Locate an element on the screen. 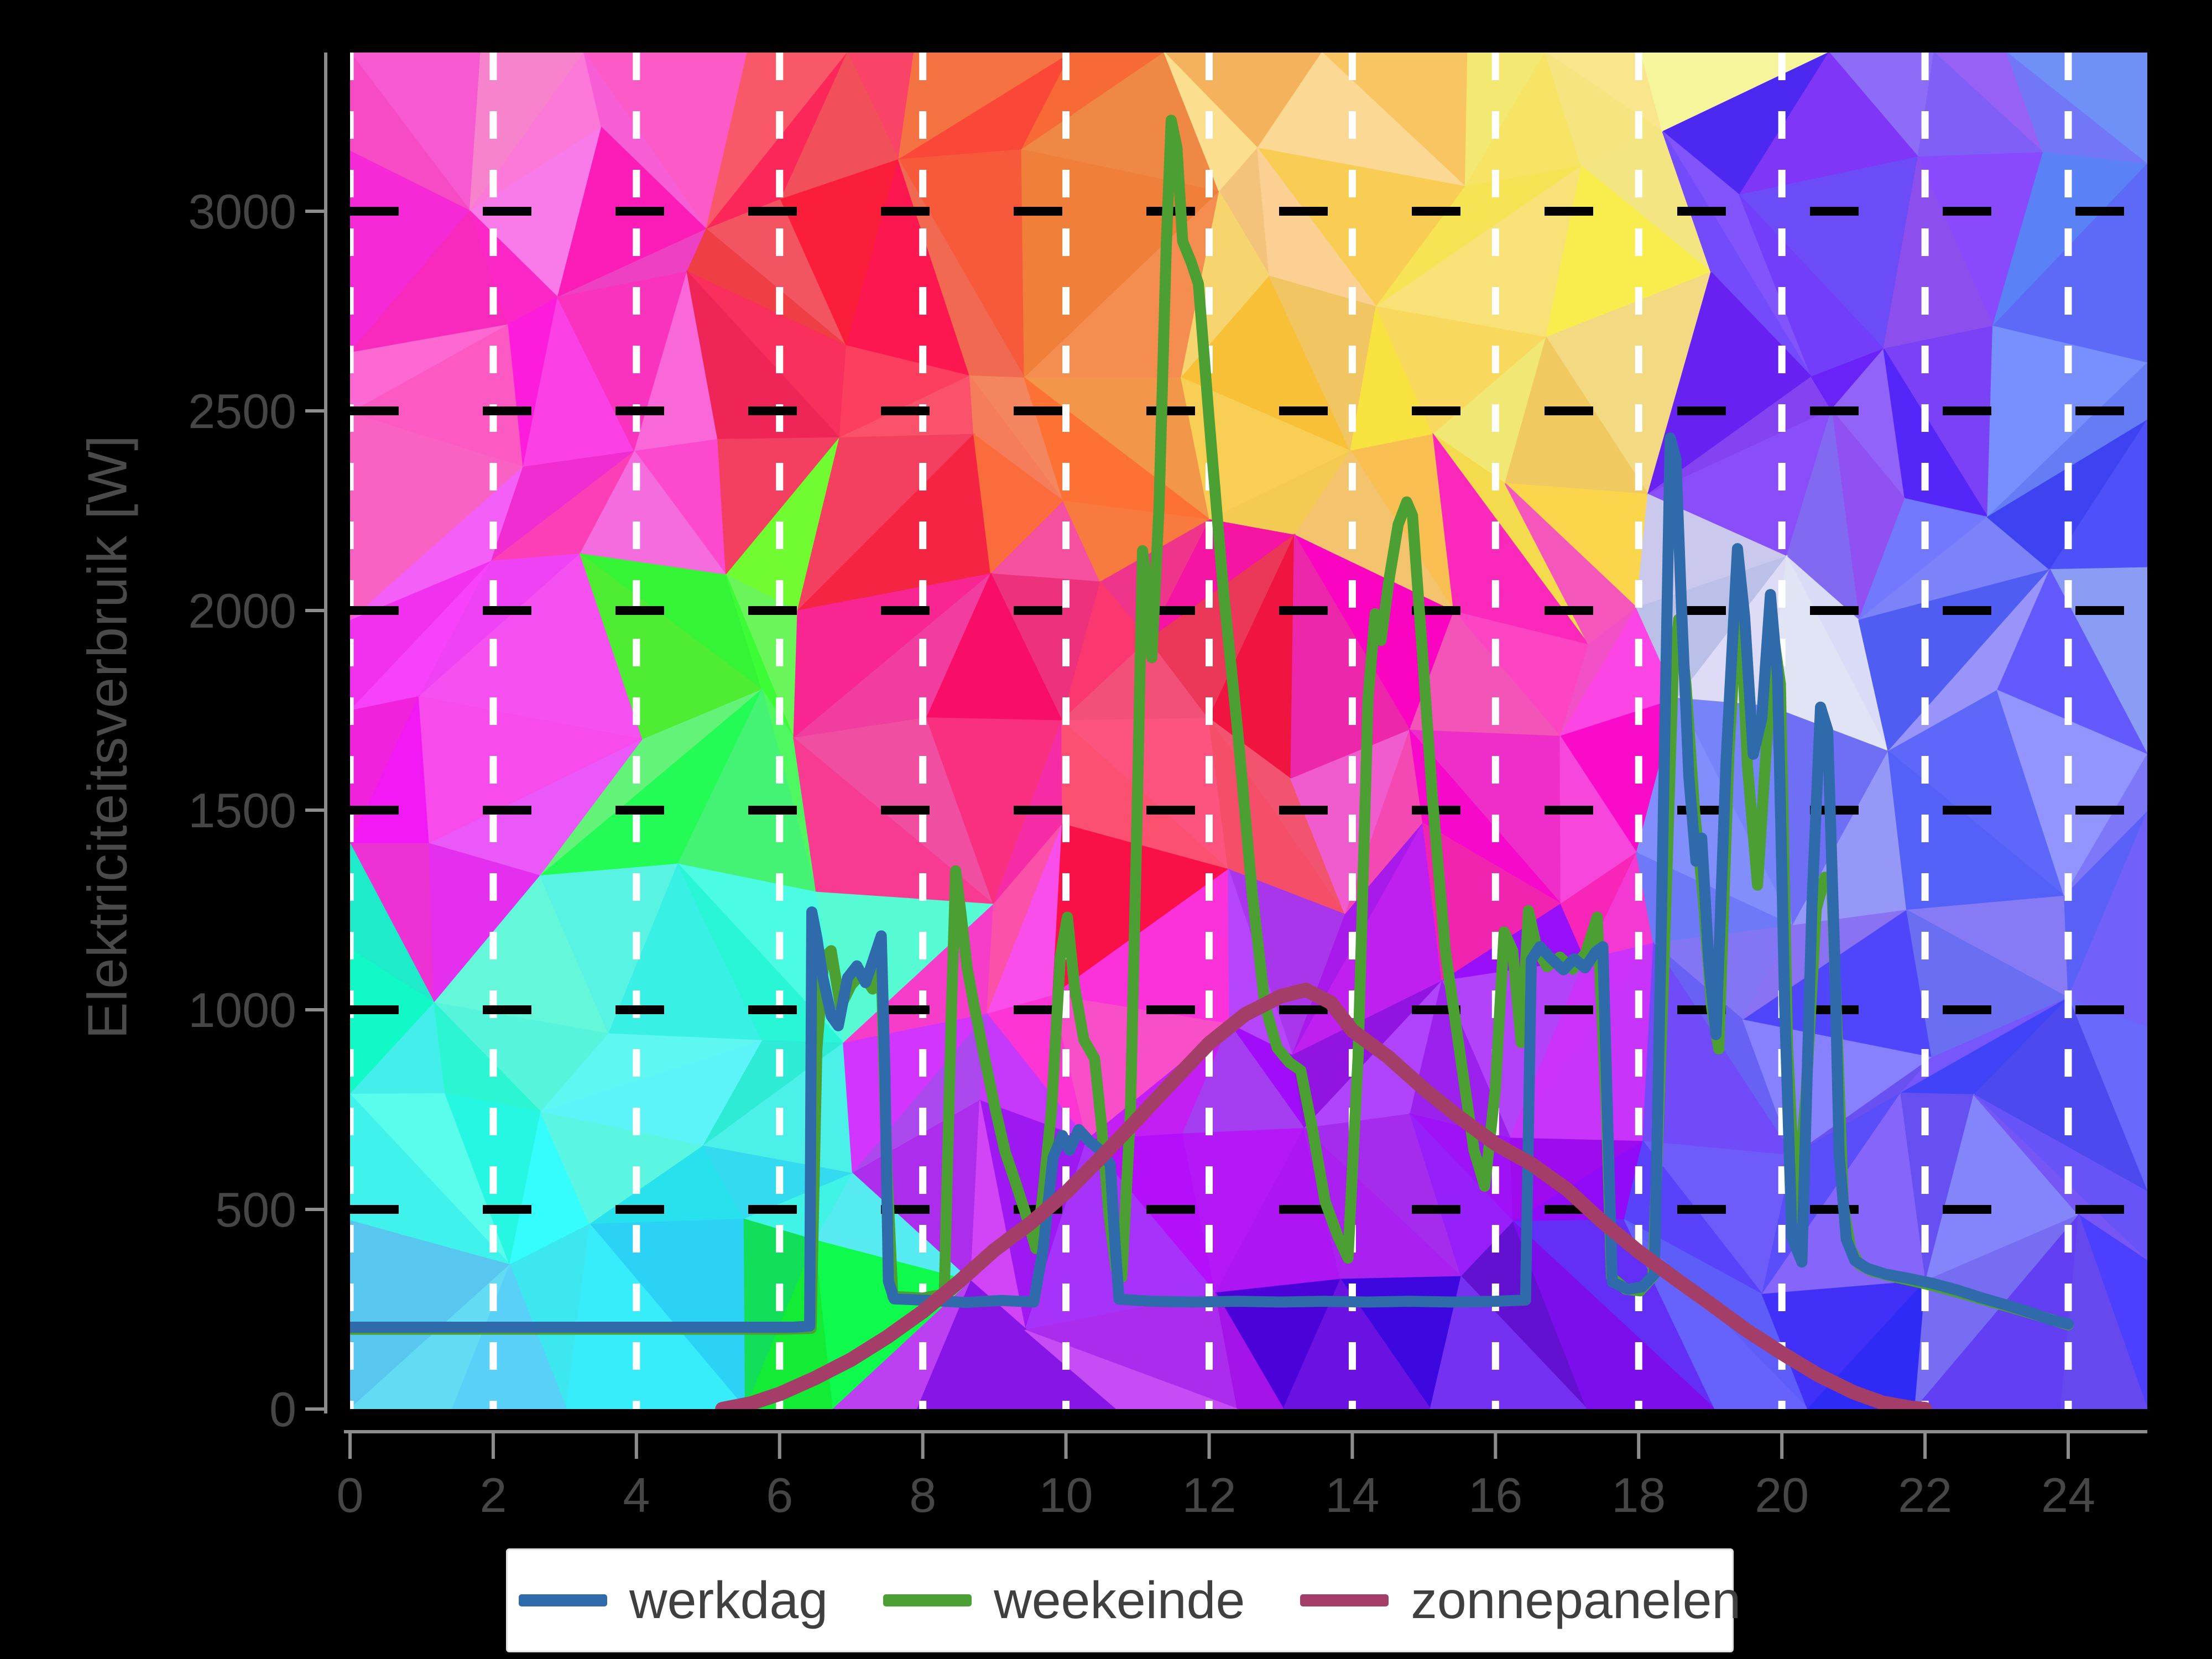  y-tick-label: 1000 is located at coordinates (242, 1010).